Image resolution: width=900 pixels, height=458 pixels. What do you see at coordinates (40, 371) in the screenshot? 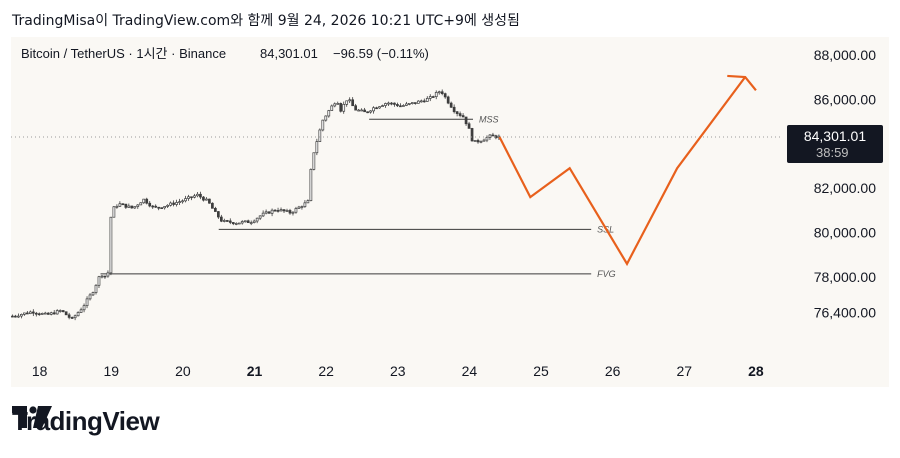
I see `x-tick-label: 18` at bounding box center [40, 371].